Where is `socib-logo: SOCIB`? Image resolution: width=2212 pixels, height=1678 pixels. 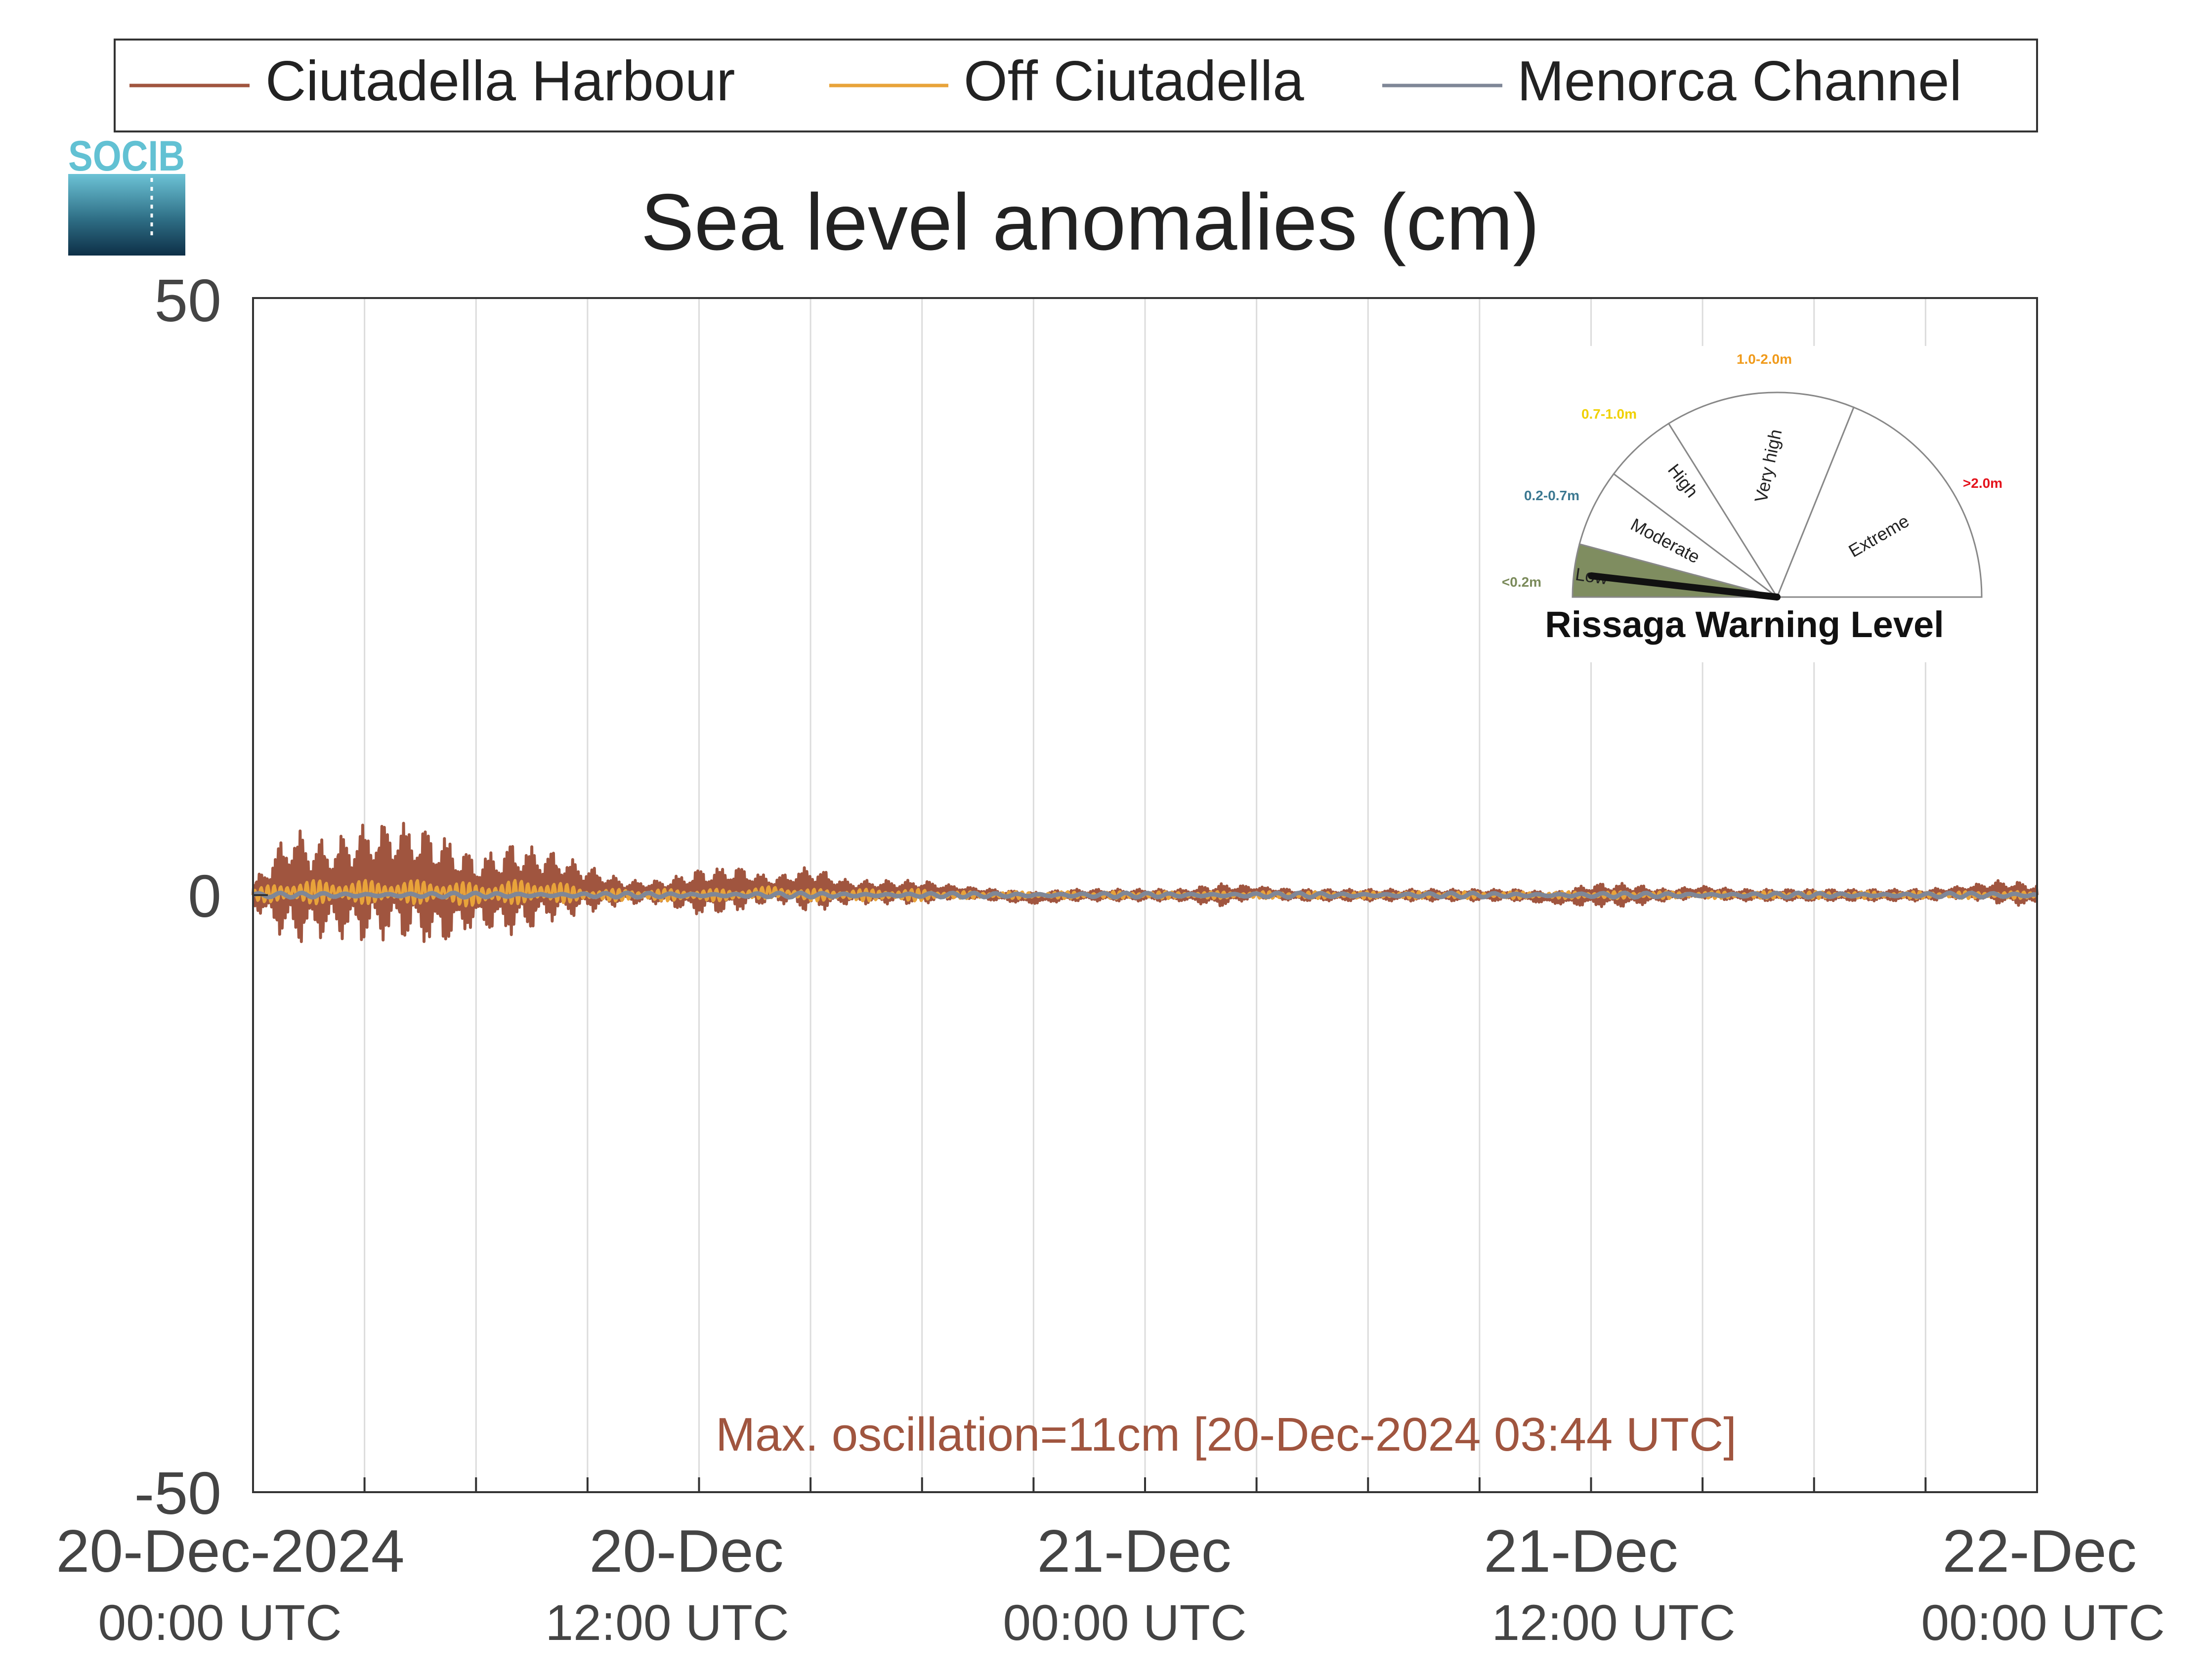
socib-logo: SOCIB is located at coordinates (126, 194).